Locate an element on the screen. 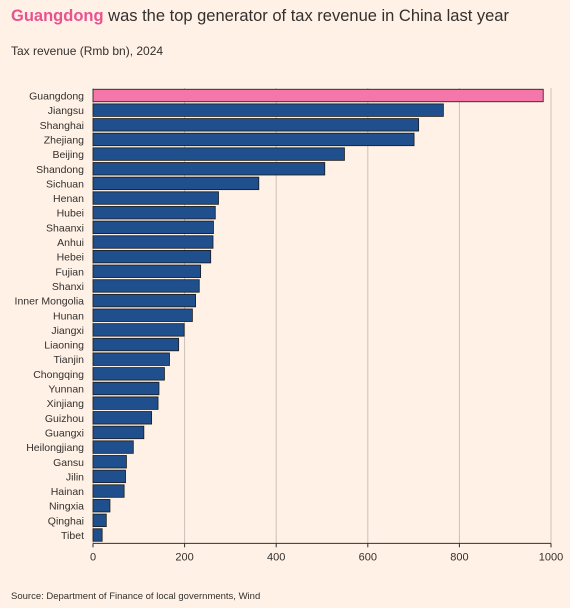 The image size is (570, 608). category-label: Guangxi is located at coordinates (64, 433).